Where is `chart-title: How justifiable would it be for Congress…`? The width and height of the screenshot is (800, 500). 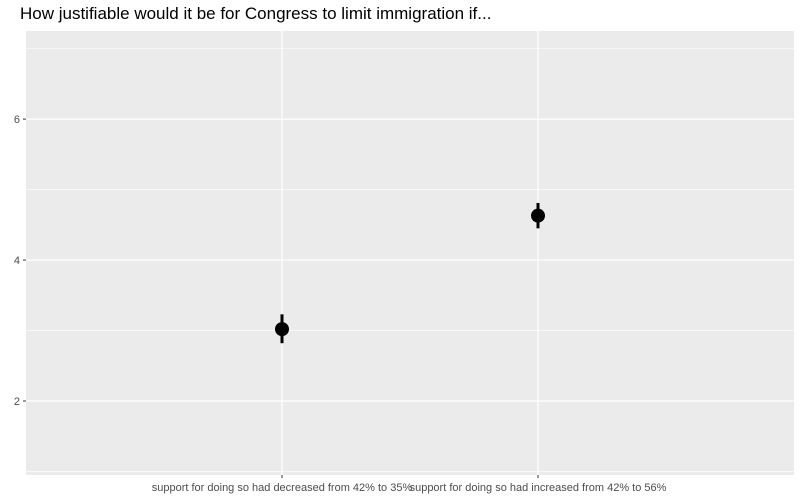 chart-title: How justifiable would it be for Congress… is located at coordinates (256, 13).